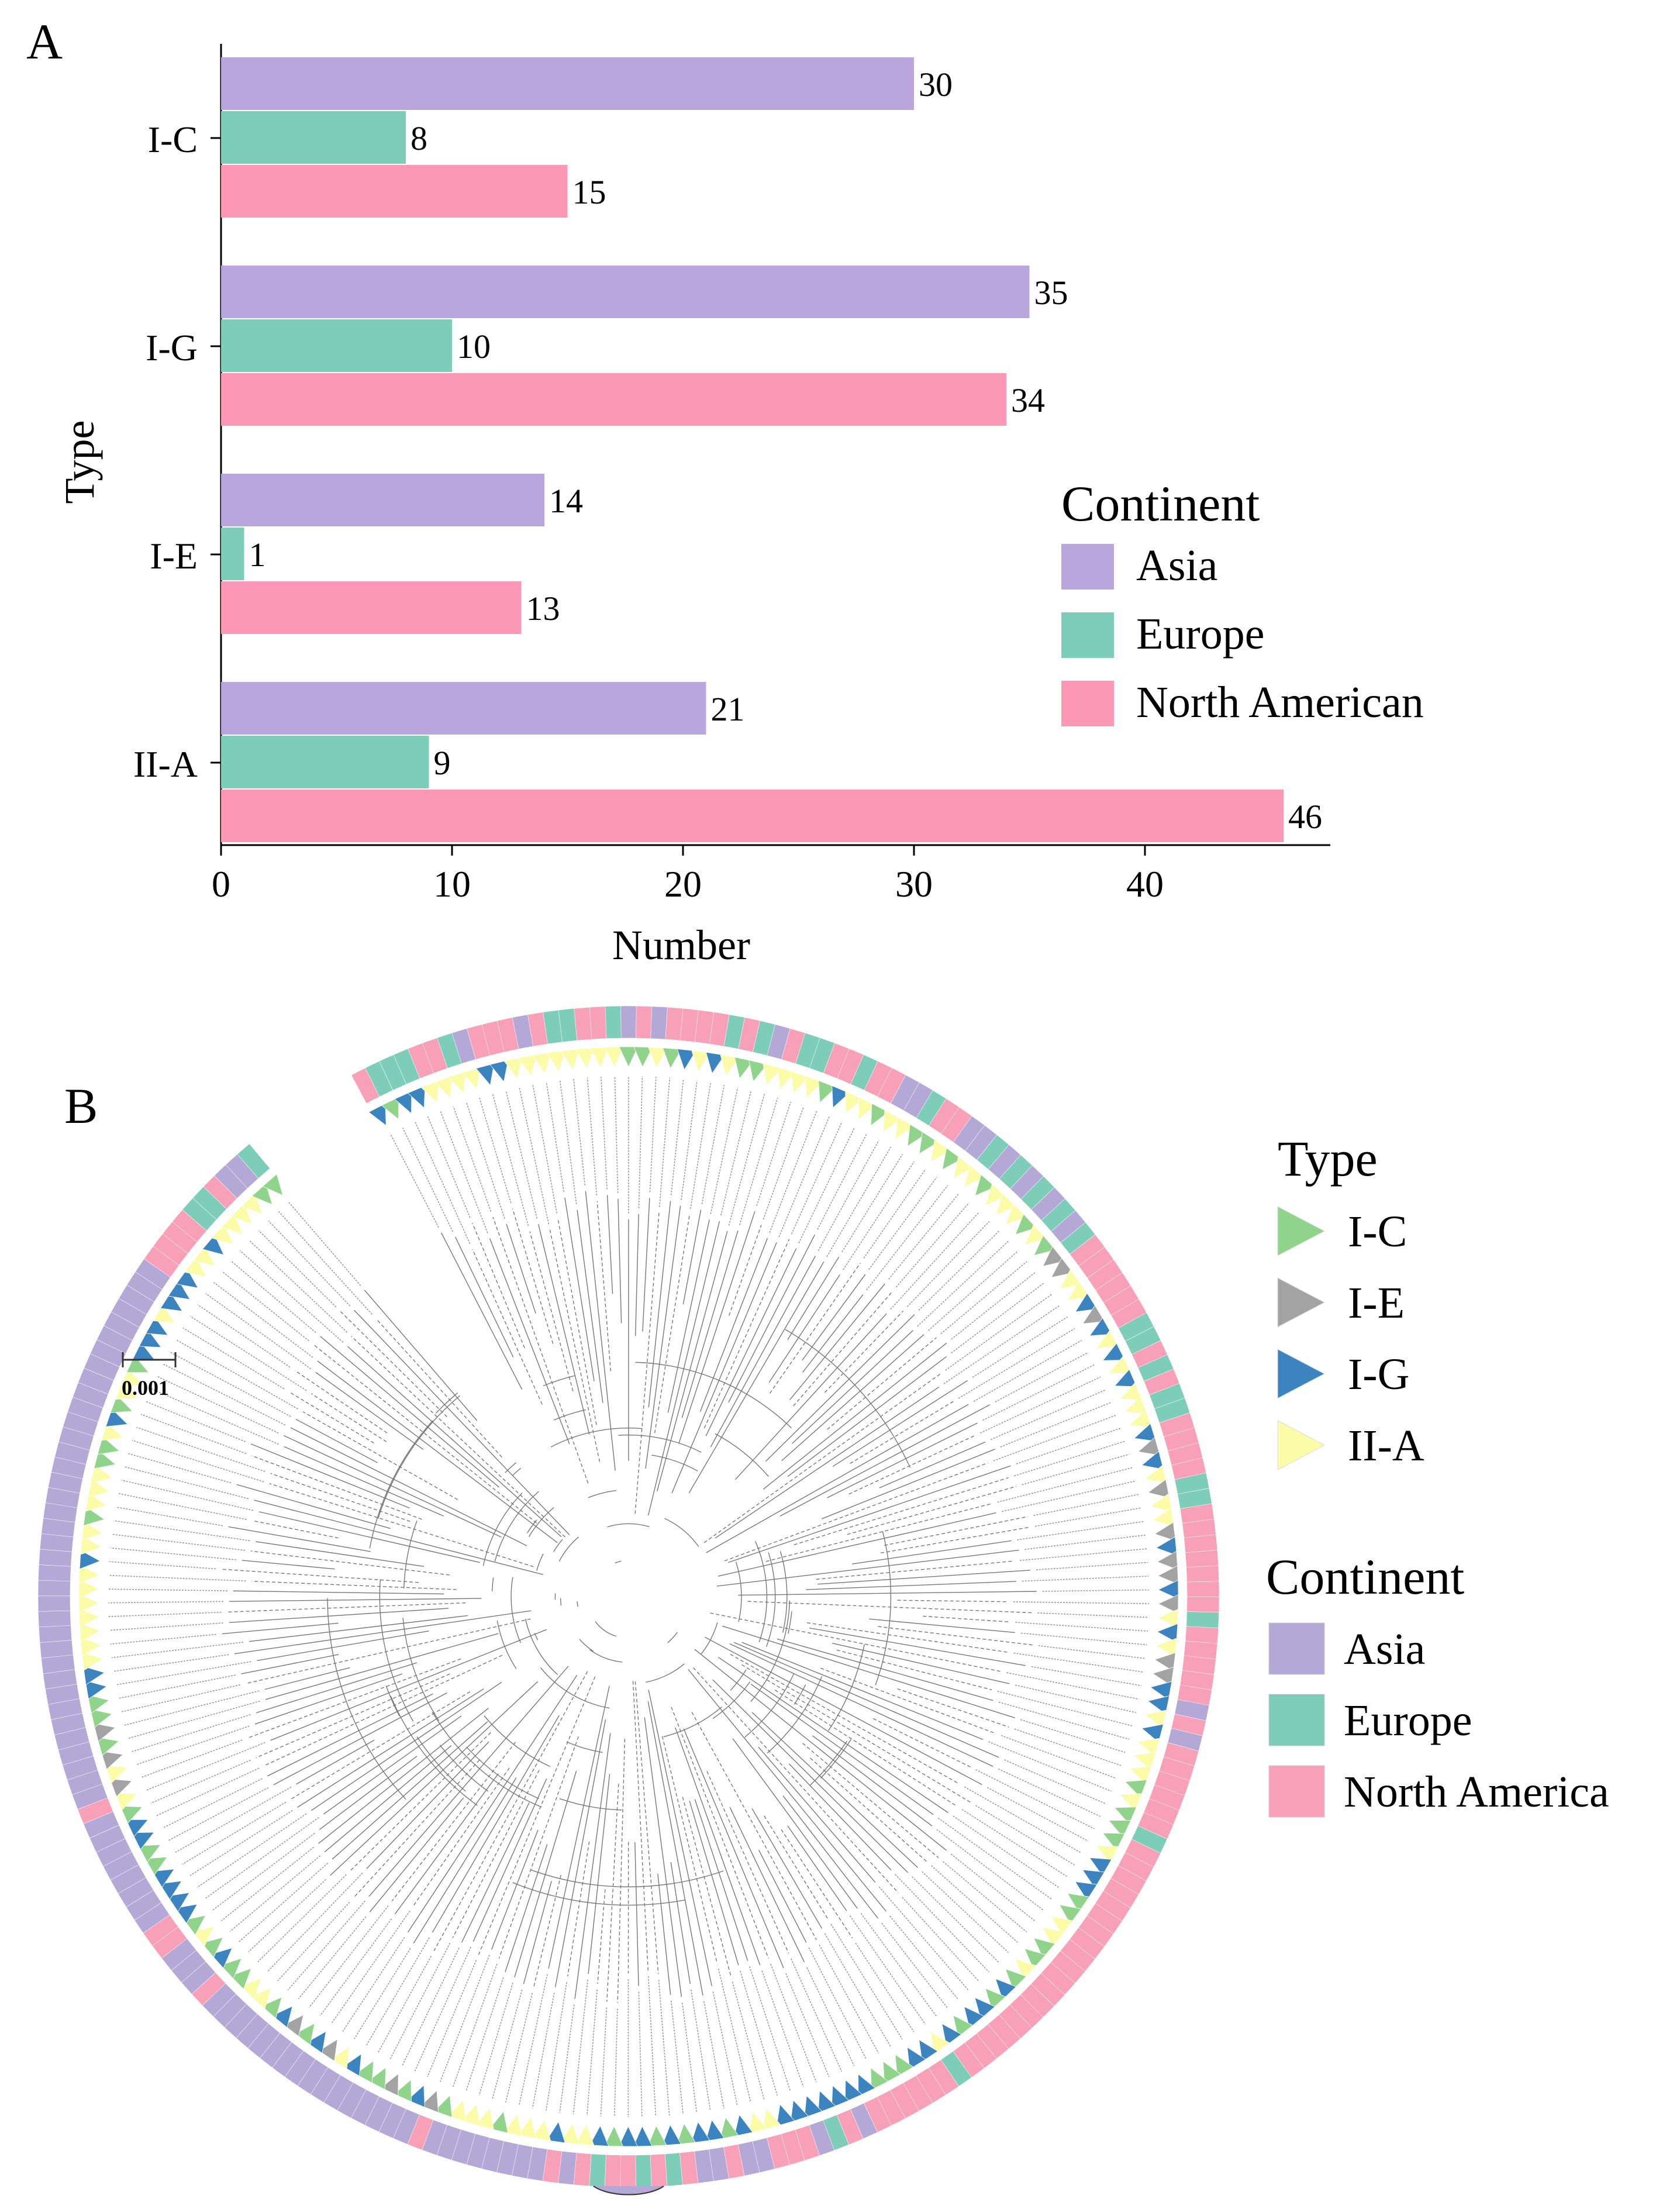 This screenshot has height=2199, width=1680. What do you see at coordinates (1301, 1374) in the screenshot?
I see `type-legend-marker-i-g` at bounding box center [1301, 1374].